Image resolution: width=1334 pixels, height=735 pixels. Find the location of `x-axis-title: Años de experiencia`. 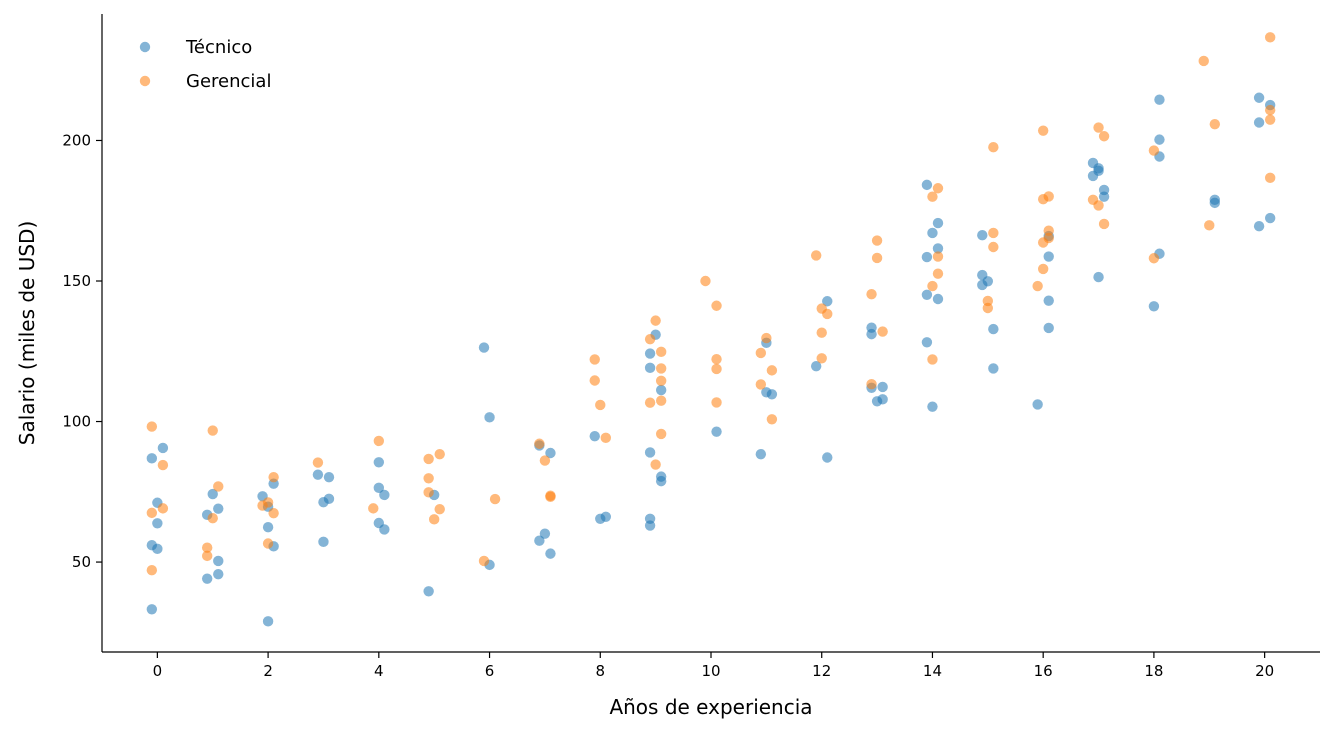

x-axis-title: Años de experiencia is located at coordinates (710, 707).